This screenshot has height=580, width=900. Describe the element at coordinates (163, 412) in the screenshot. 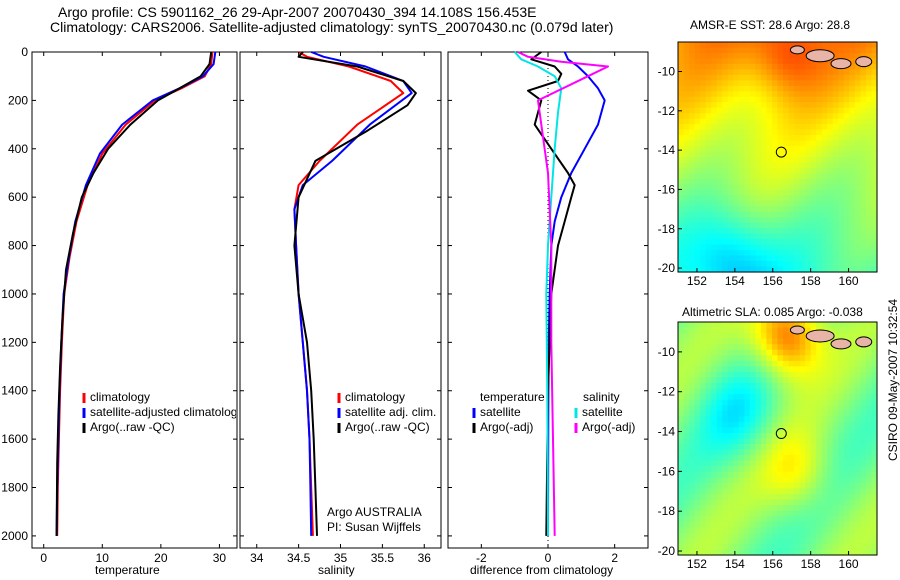

I see `temp-legend-satellite: satellite-adjusted climatology` at that location.